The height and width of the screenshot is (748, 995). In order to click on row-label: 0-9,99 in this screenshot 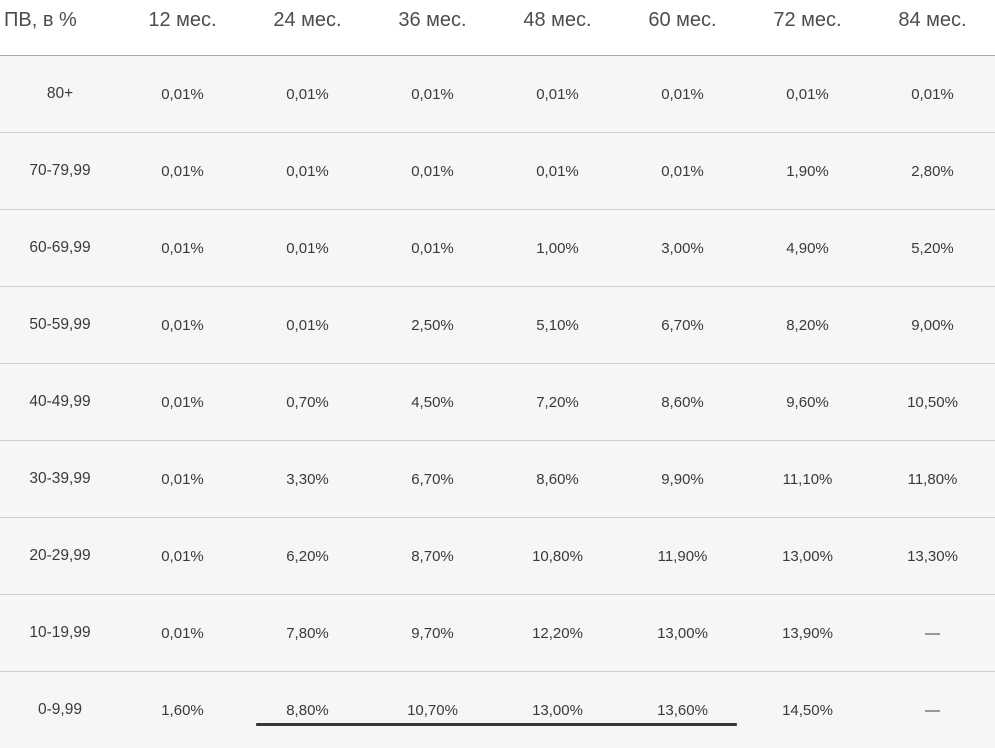, I will do `click(60, 710)`.